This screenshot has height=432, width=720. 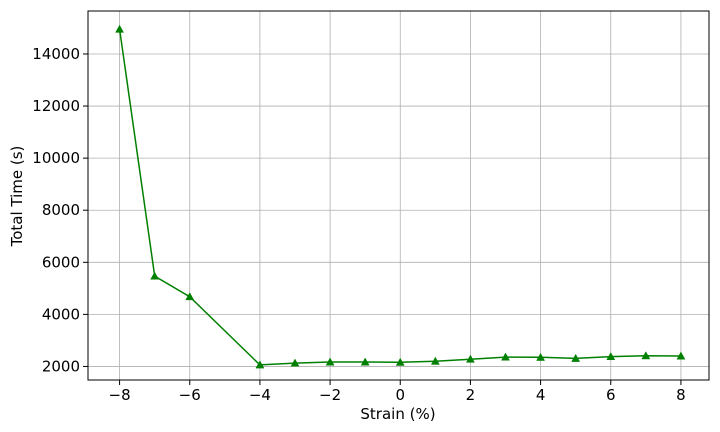 What do you see at coordinates (611, 395) in the screenshot?
I see `x-tick-label: 6` at bounding box center [611, 395].